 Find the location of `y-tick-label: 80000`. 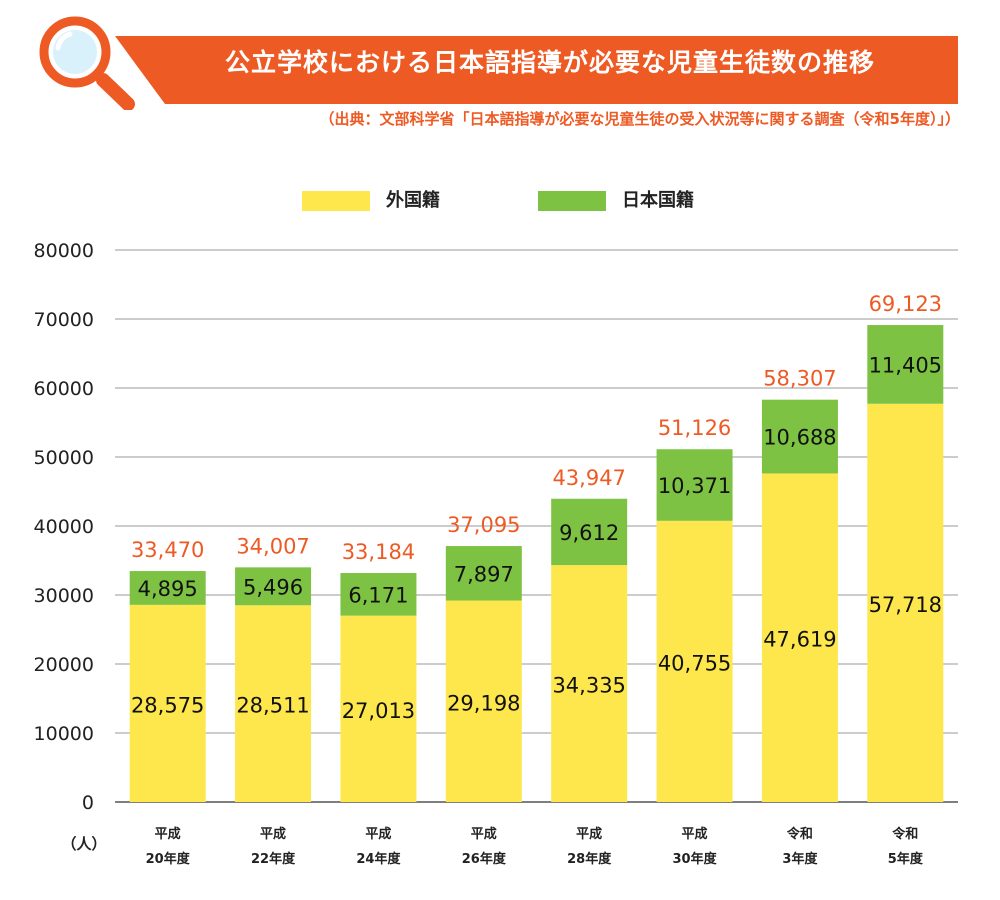

y-tick-label: 80000 is located at coordinates (64, 251).